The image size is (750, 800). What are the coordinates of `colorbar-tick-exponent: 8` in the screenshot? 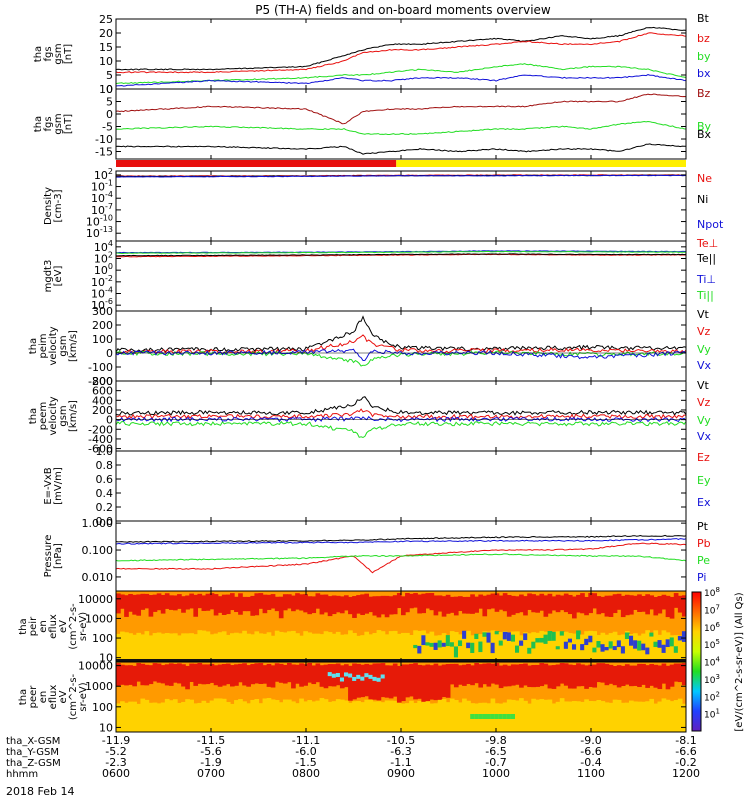 It's located at (717, 590).